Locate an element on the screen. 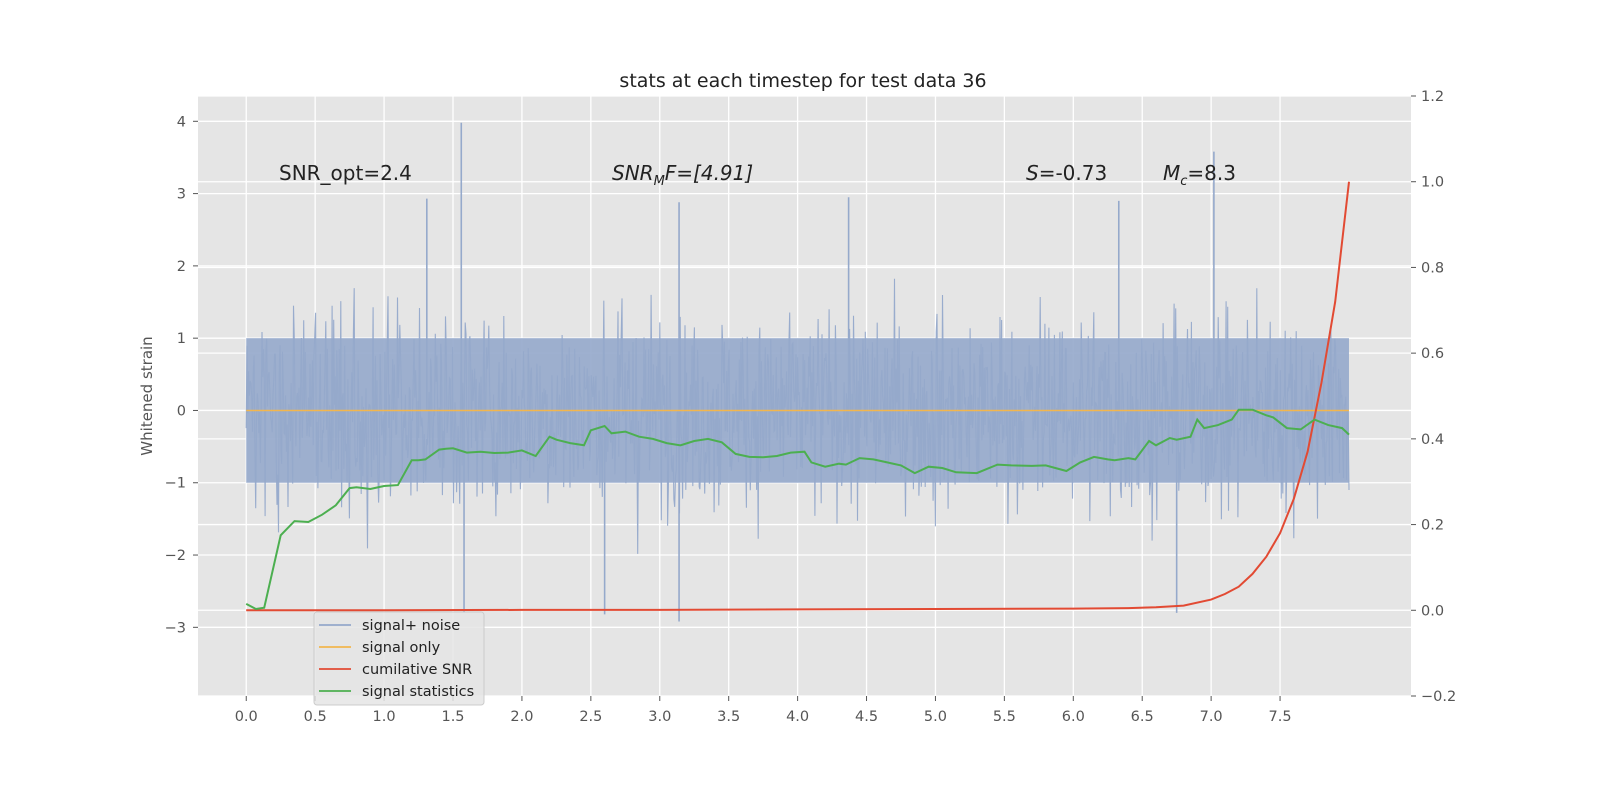 The height and width of the screenshot is (800, 1600). y2-tick-label: 0.6 is located at coordinates (1432, 354).